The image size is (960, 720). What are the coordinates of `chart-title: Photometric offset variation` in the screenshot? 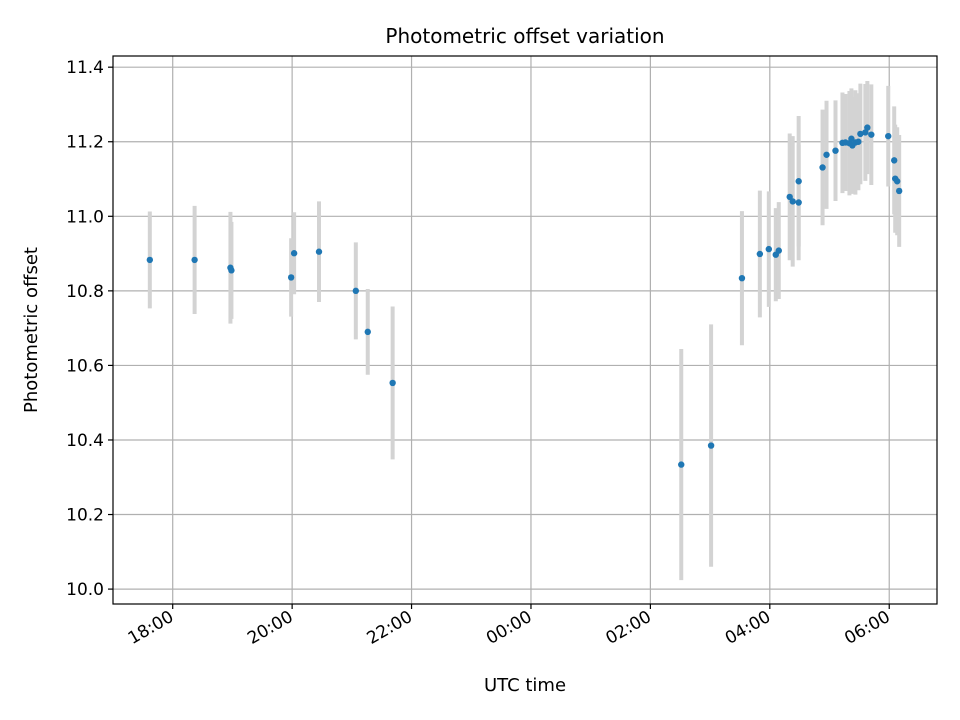 It's located at (524, 36).